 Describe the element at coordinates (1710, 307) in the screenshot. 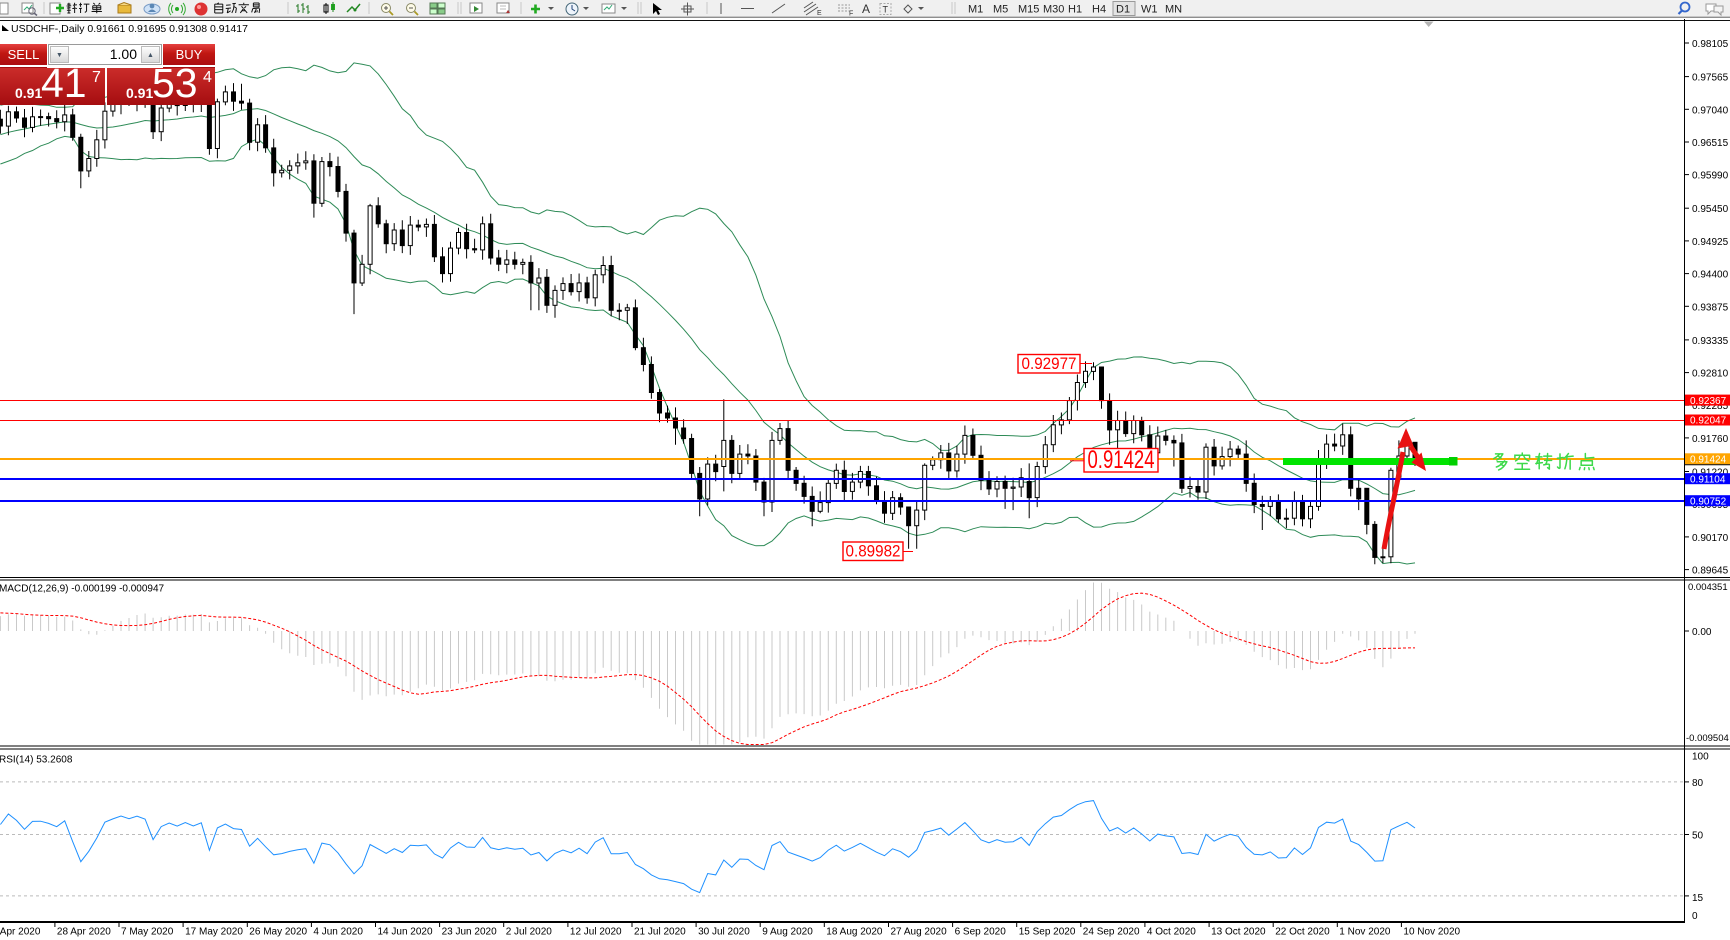

I see `svg-text: 0.93875` at that location.